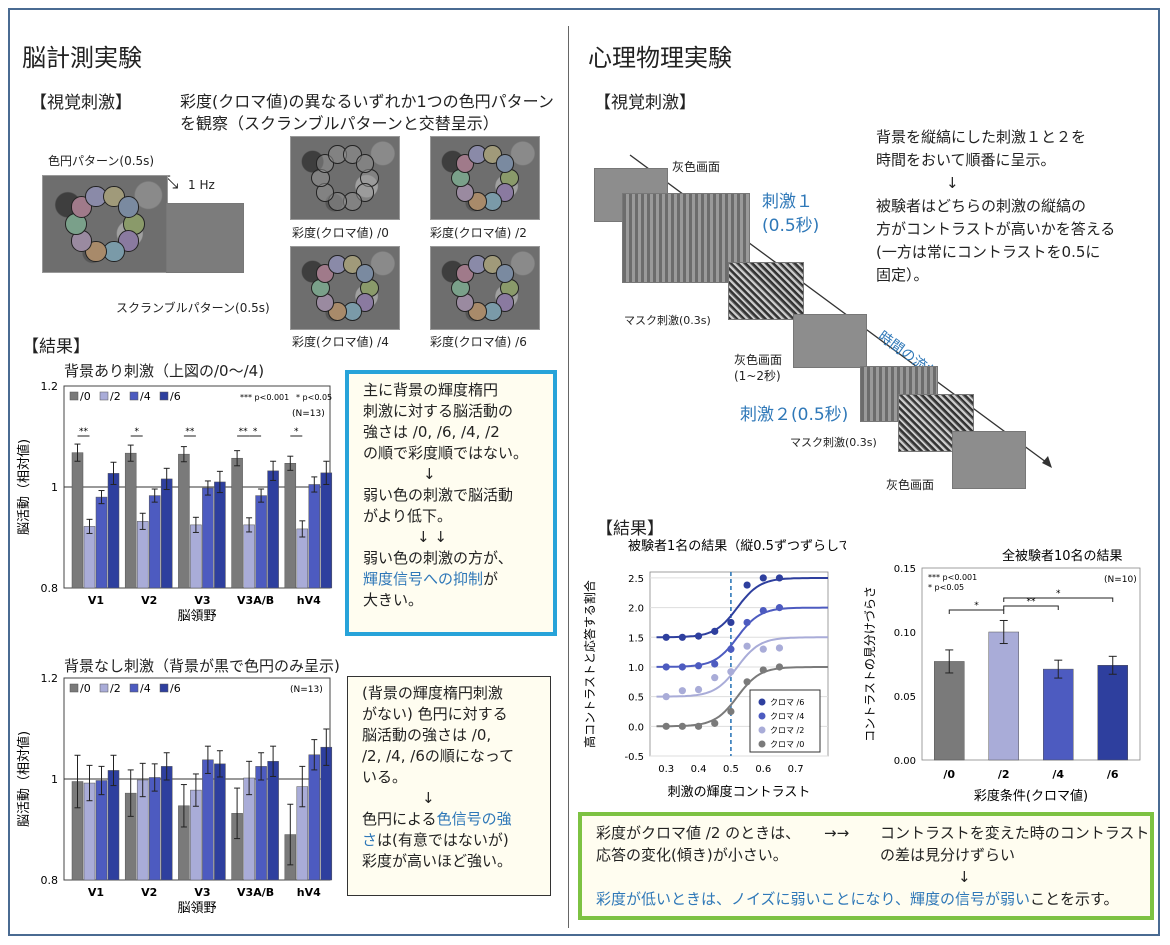 This screenshot has height=945, width=1170. I want to click on chroma-2-label: 彩度(クロマ値) /2, so click(478, 233).